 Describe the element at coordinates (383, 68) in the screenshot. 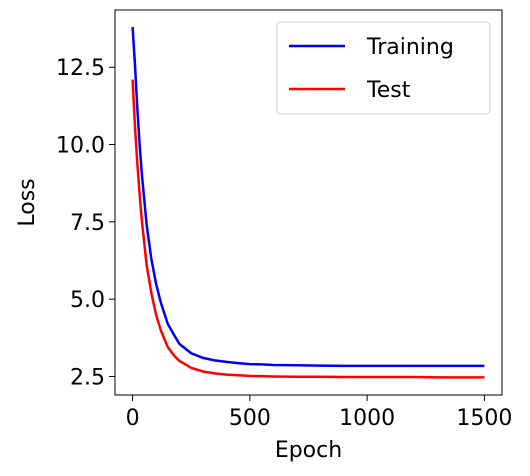

I see `legend: Training Test` at that location.